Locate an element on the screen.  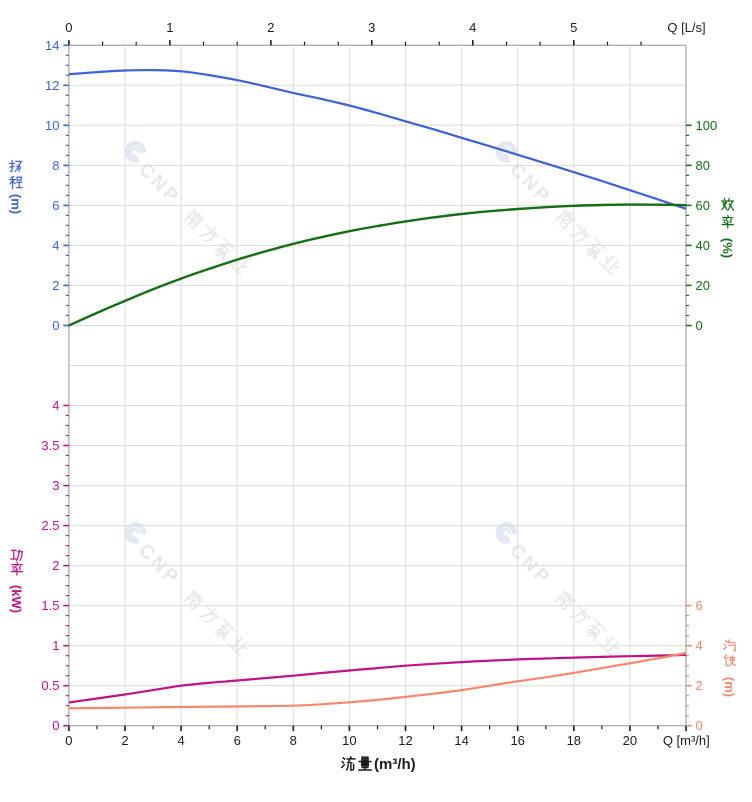
svg-text: 16 is located at coordinates (517, 740).